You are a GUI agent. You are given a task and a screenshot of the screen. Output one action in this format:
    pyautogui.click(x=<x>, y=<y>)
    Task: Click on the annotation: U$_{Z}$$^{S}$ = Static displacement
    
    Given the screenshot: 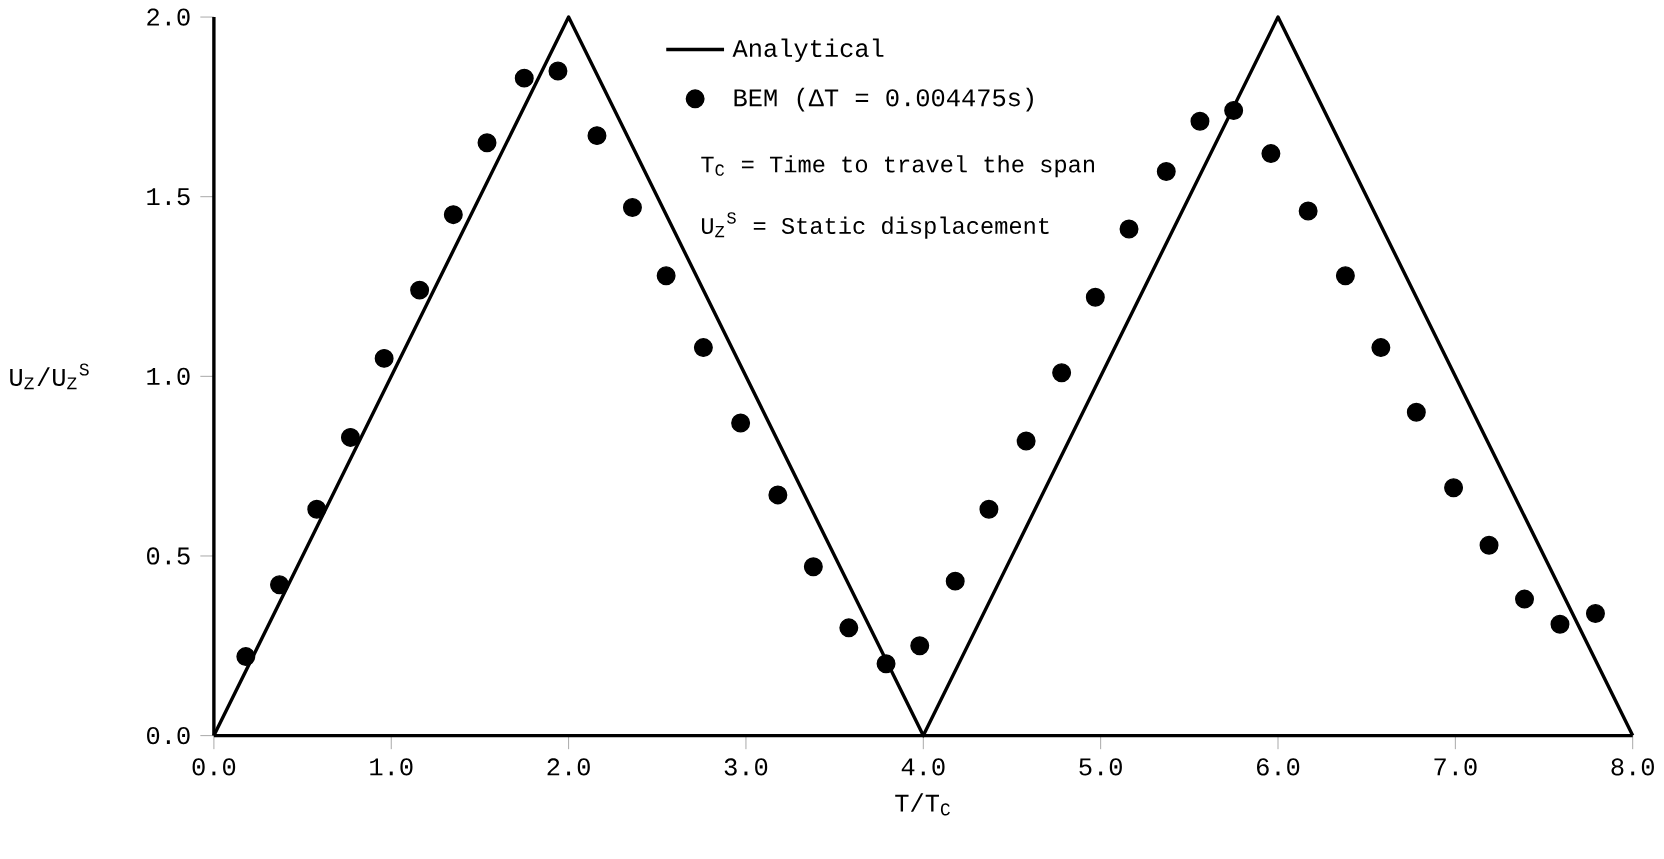 What is the action you would take?
    pyautogui.click(x=875, y=225)
    